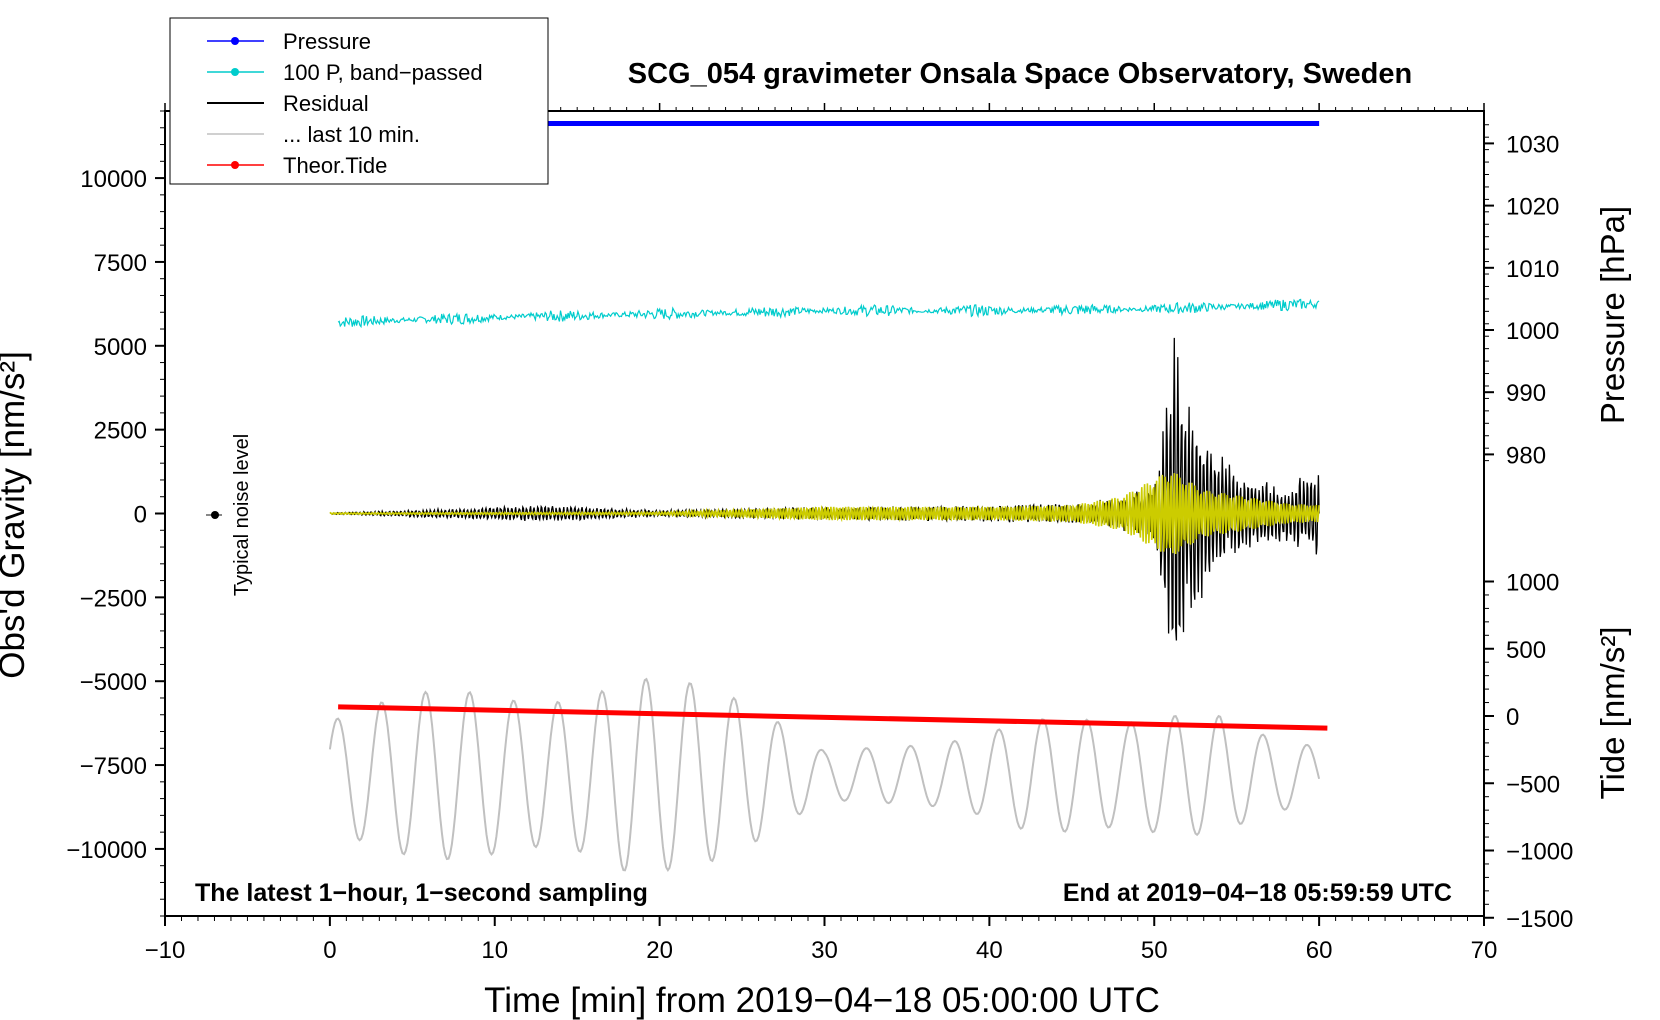  I want to click on tide-tick-label: −1000, so click(1539, 852).